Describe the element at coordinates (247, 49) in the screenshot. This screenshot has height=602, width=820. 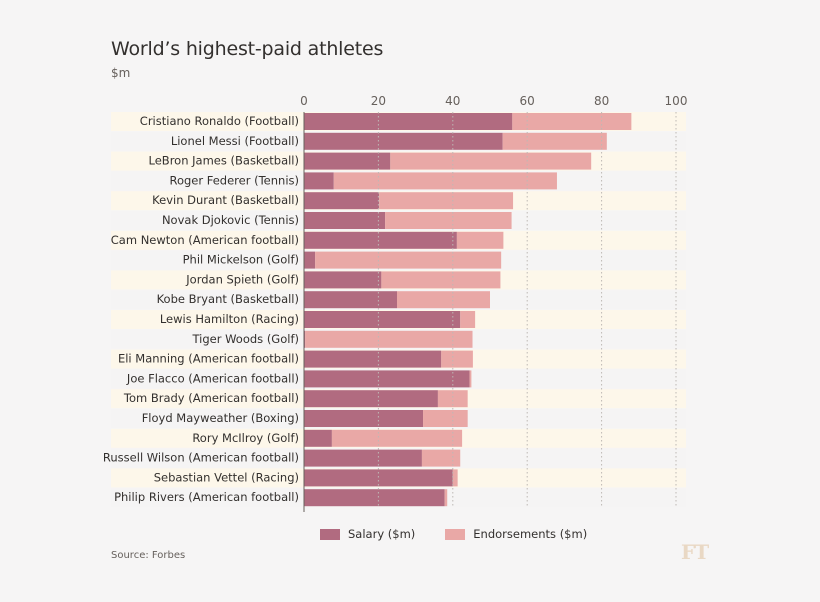
I see `chart-title: World’s highest-paid athletes` at that location.